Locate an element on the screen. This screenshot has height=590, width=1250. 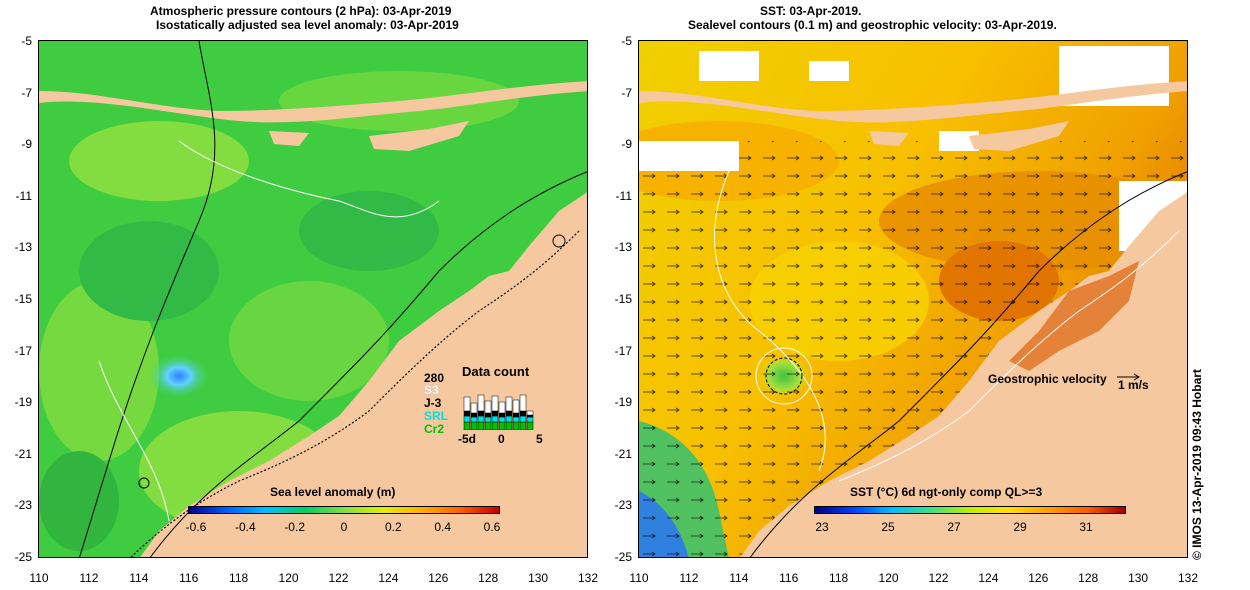
left-colorbar is located at coordinates (344, 510).